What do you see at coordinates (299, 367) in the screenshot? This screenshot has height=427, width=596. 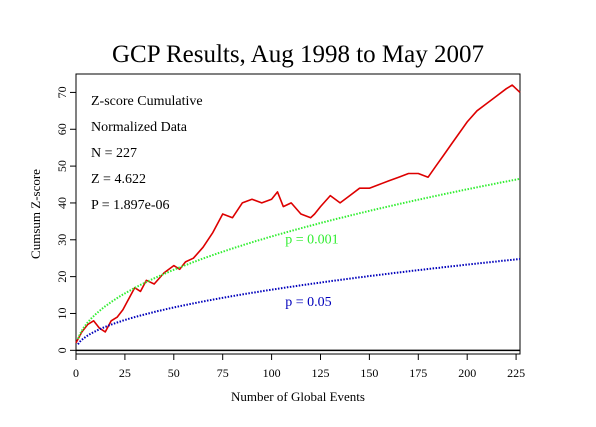 I see `x-axis: 0 25 50 75 100 125 150 175 200 225` at bounding box center [299, 367].